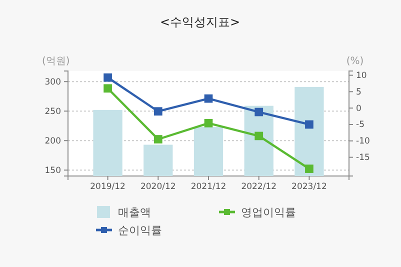 This screenshot has height=267, width=401. I want to click on y2-tick-label: -10, so click(363, 141).